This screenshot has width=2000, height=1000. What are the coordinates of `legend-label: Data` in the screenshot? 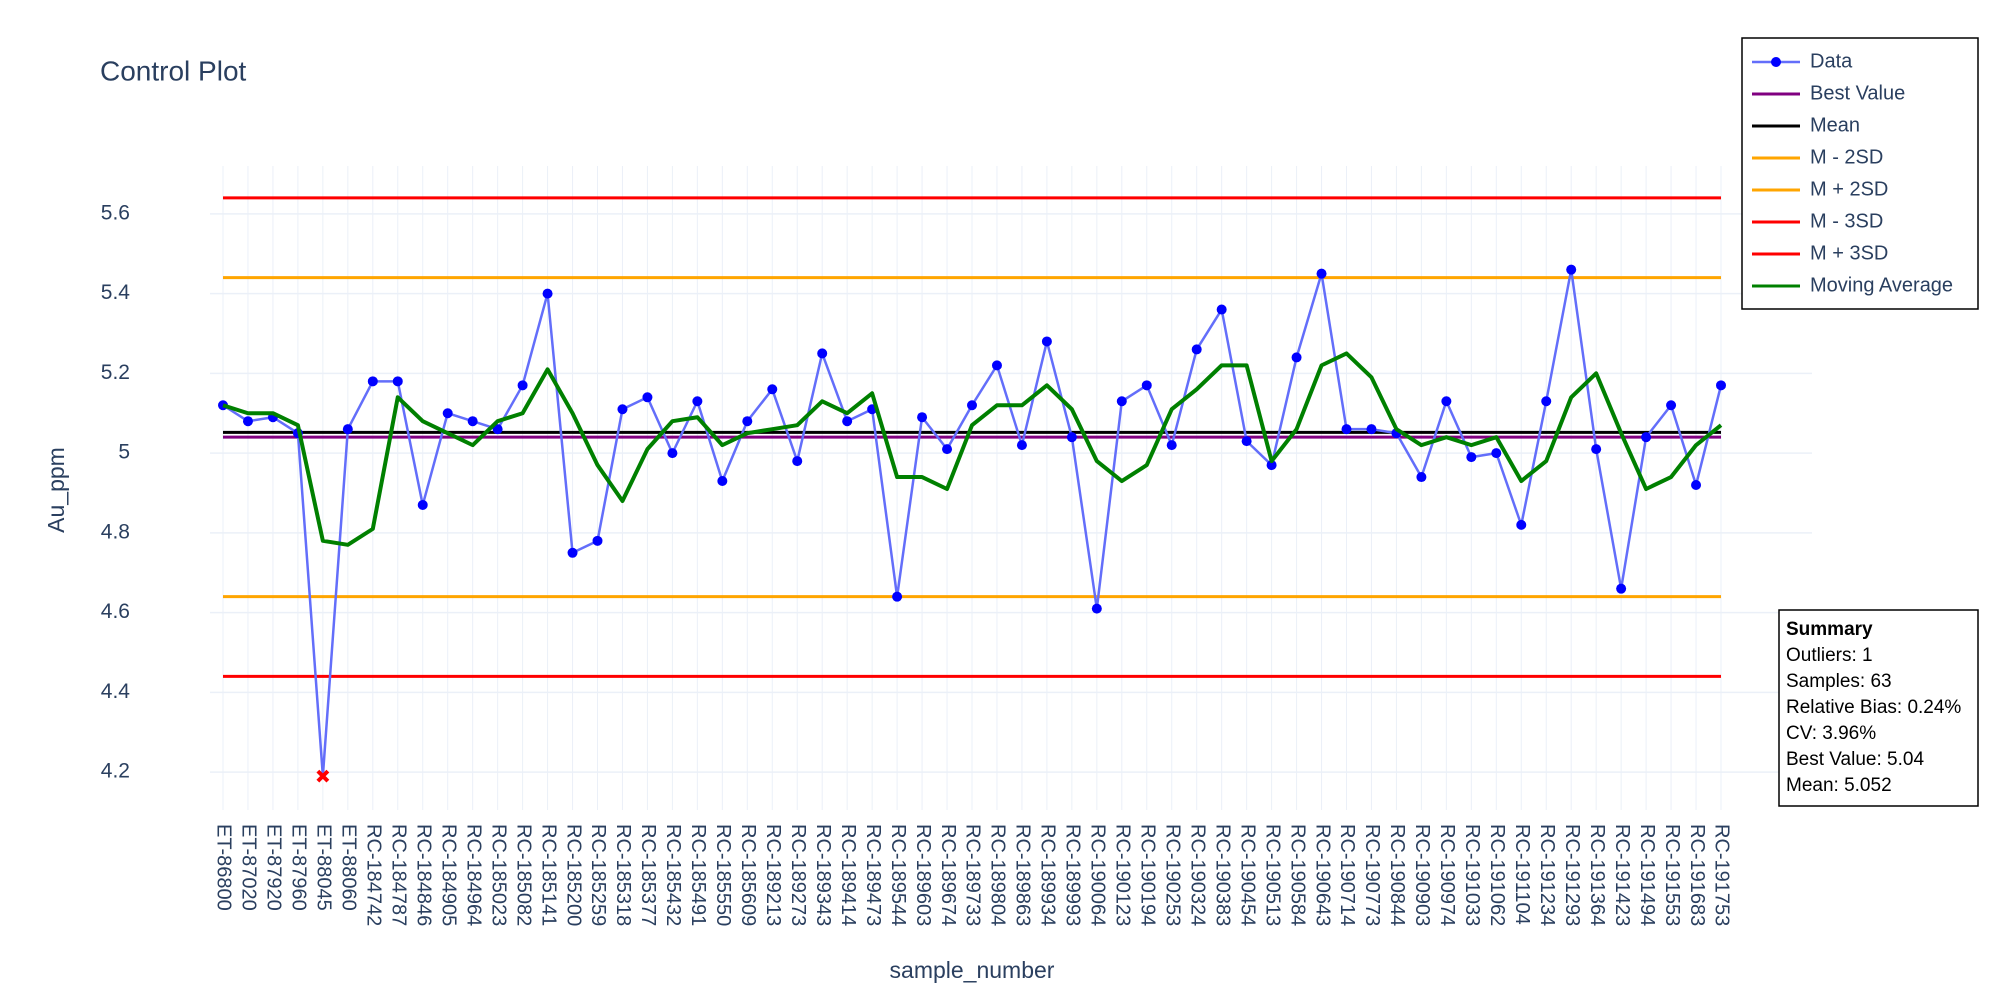 It's located at (1831, 61).